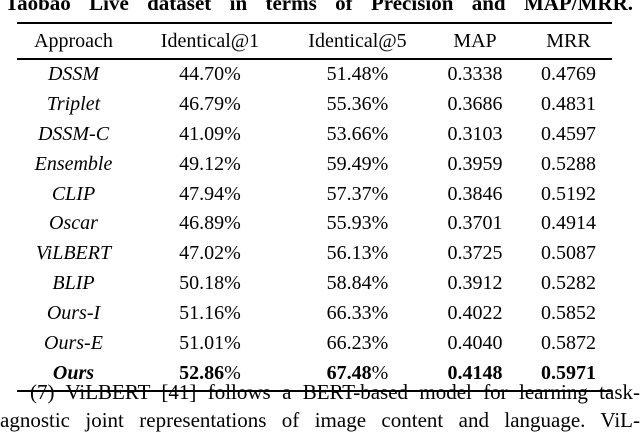 Image resolution: width=640 pixels, height=436 pixels. I want to click on cell-map: 0.4148, so click(475, 373).